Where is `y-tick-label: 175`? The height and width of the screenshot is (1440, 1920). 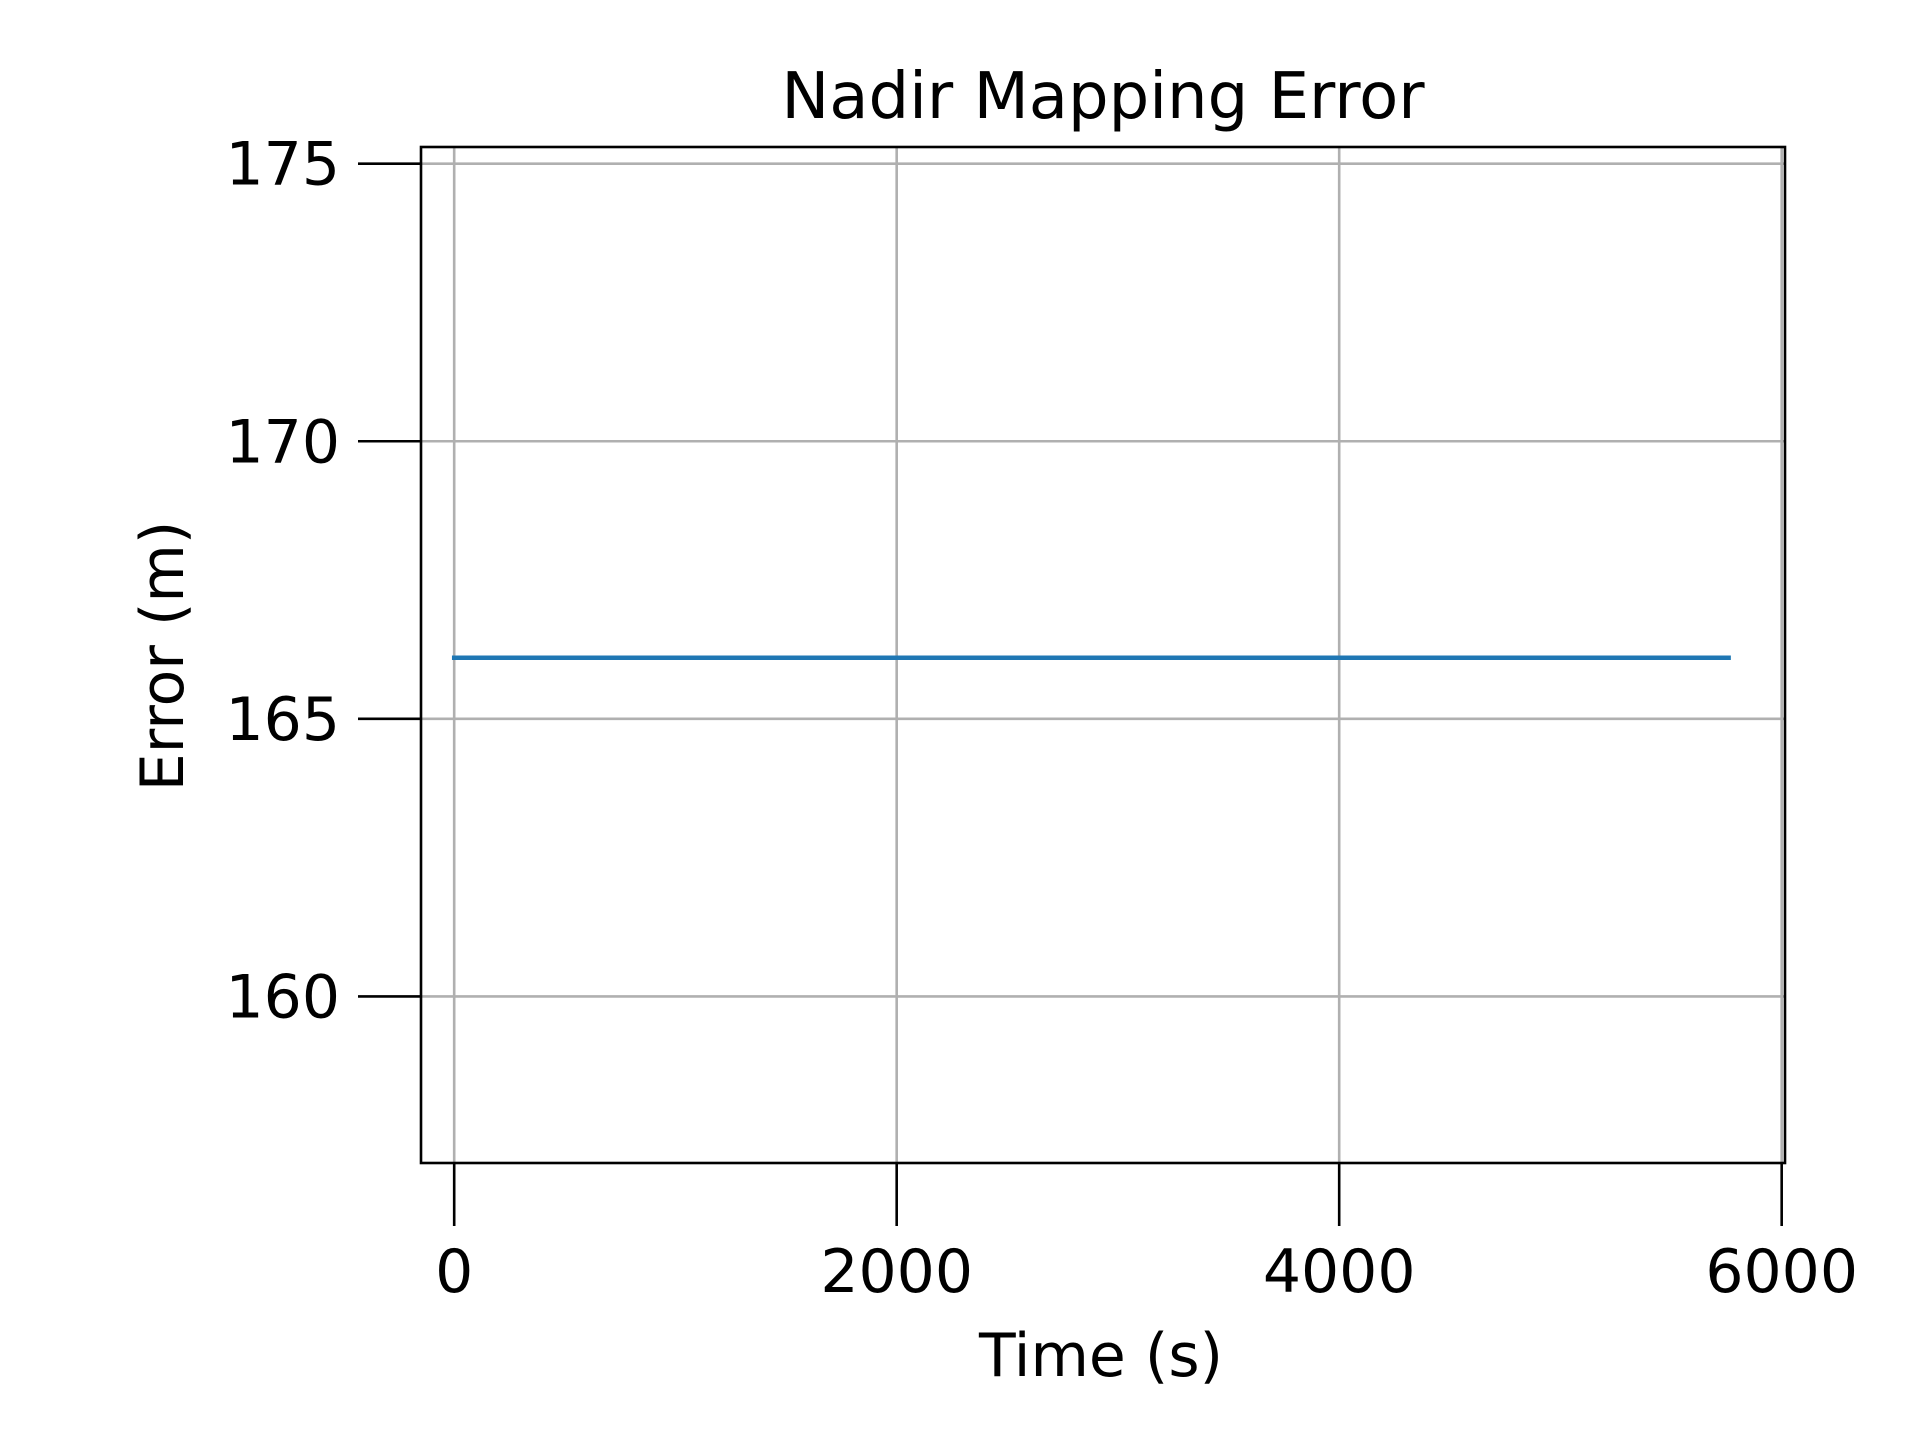 y-tick-label: 175 is located at coordinates (282, 165).